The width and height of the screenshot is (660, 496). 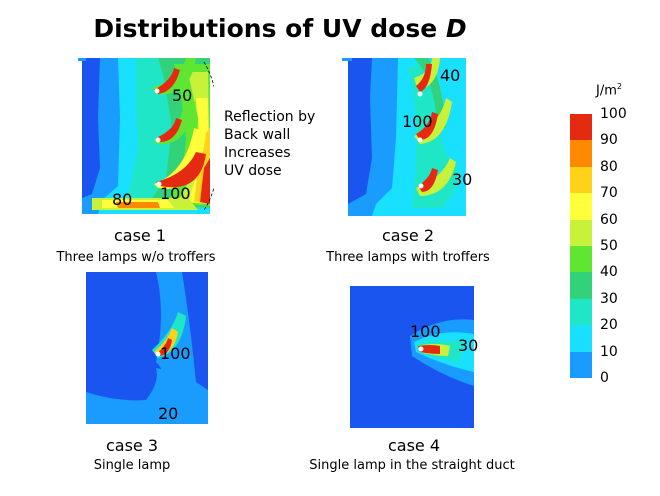 I want to click on contour-label: 80, so click(x=122, y=199).